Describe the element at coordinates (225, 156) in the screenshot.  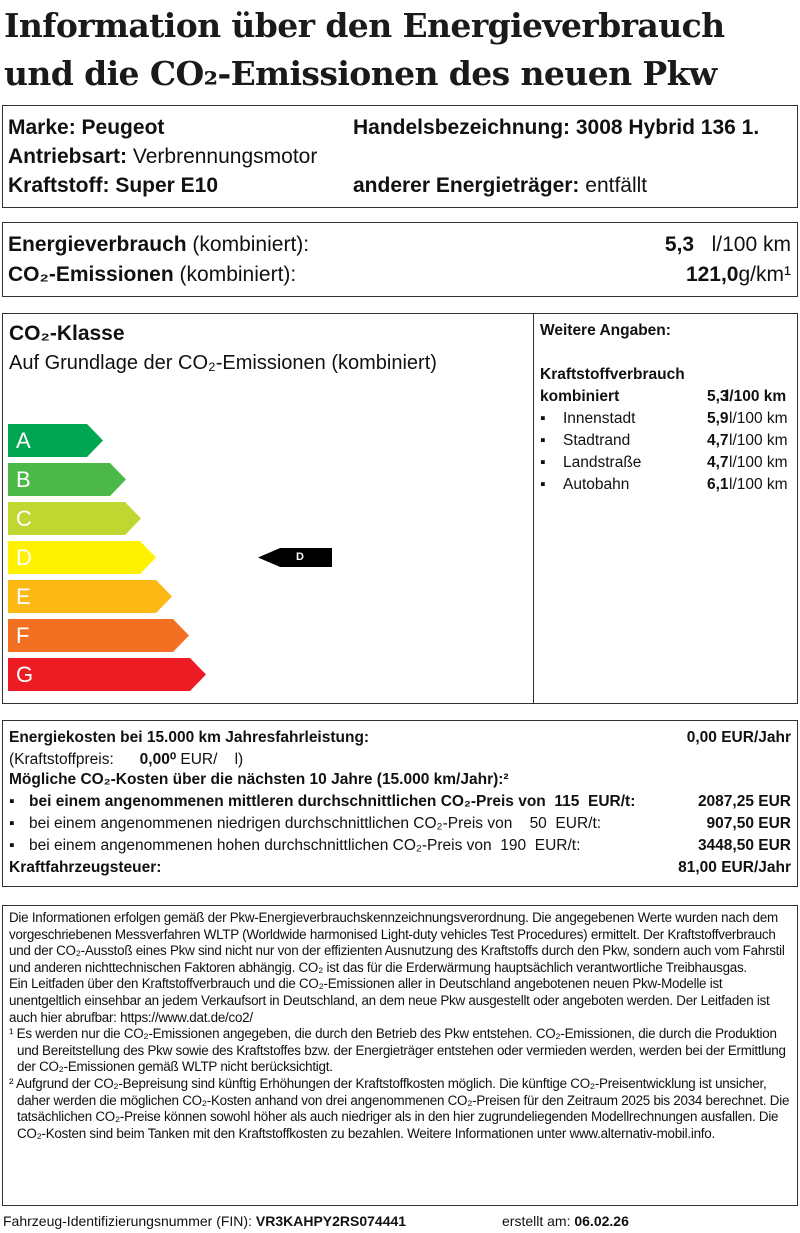
I see `antrieb-value: Verbrennungsmotor` at that location.